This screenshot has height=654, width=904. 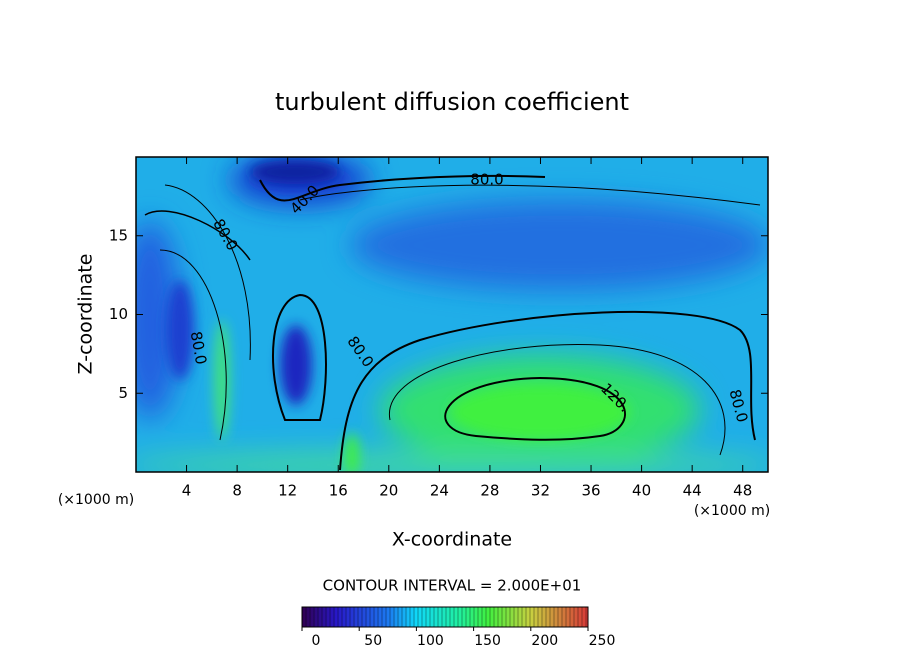 I want to click on colorbar-tick-label: 100, so click(x=430, y=641).